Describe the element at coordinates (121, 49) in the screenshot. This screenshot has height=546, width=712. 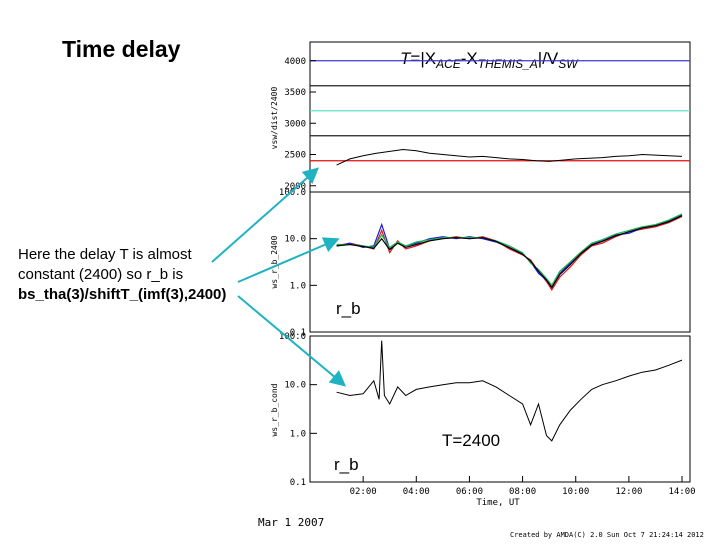
I see `slide-title: Time delay` at that location.